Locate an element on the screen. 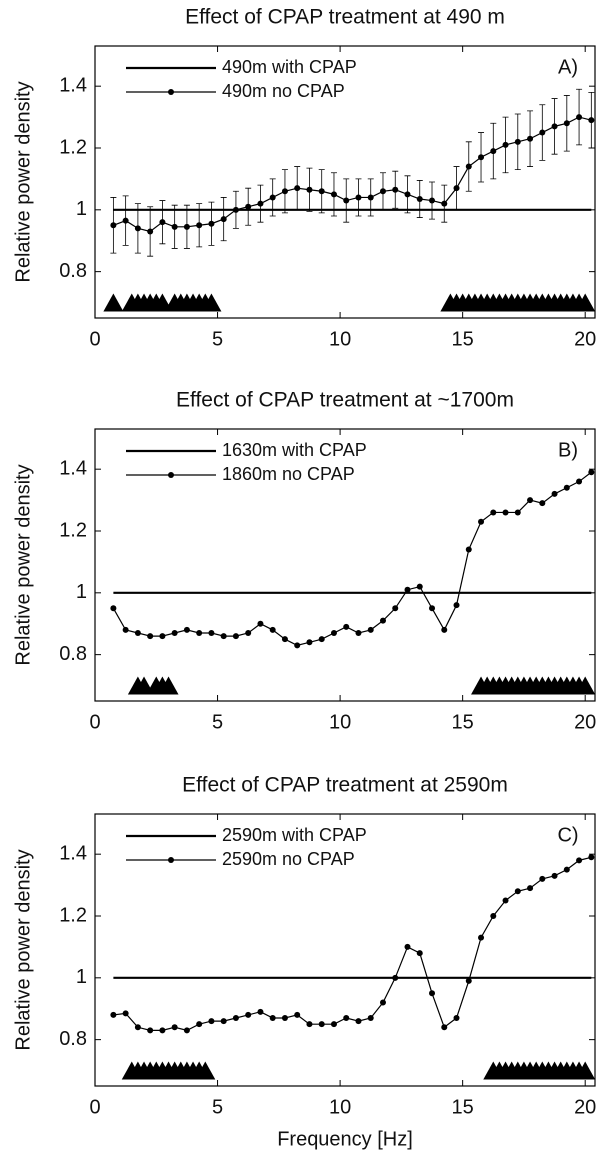 The width and height of the screenshot is (601, 1157). x-tick-label: 15 is located at coordinates (463, 1107).